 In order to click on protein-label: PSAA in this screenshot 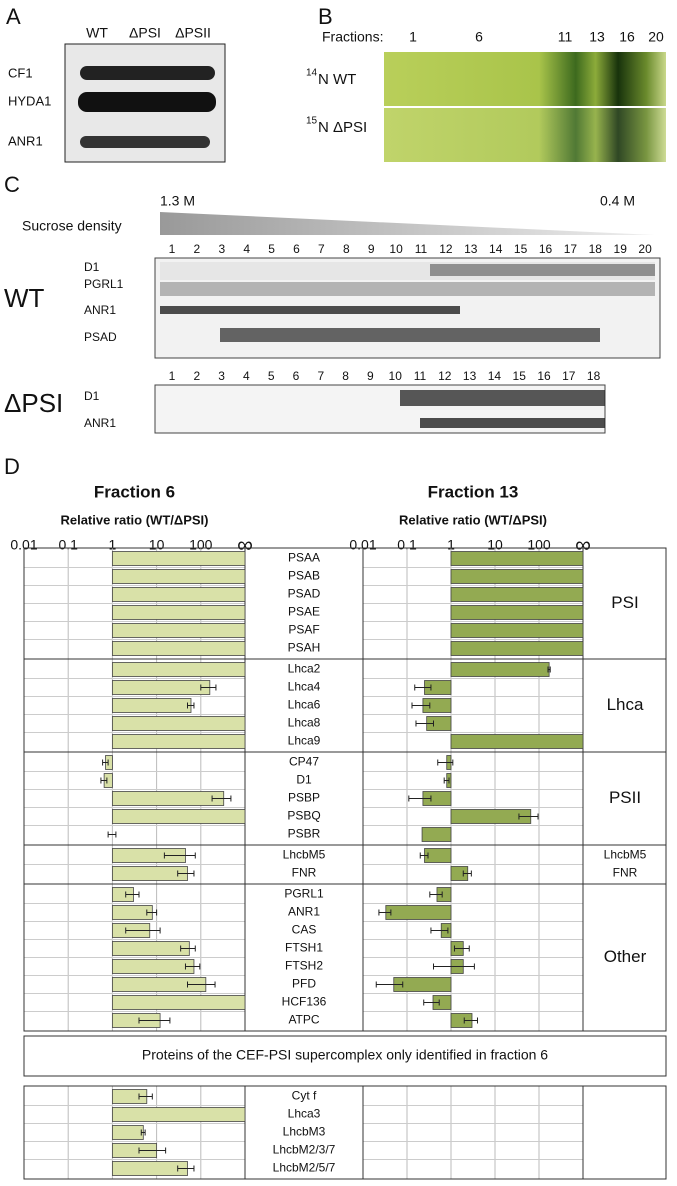, I will do `click(304, 558)`.